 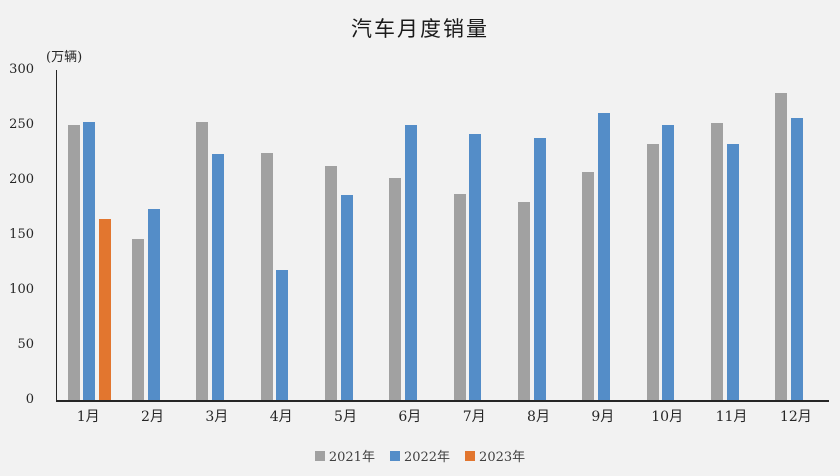 What do you see at coordinates (21, 69) in the screenshot?
I see `y-tick-label: 300` at bounding box center [21, 69].